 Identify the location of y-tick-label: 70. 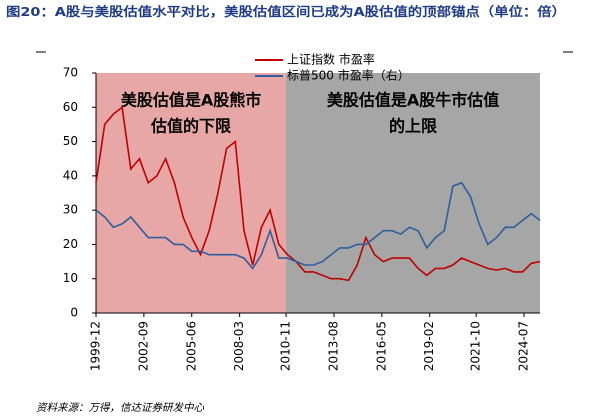
(70, 73).